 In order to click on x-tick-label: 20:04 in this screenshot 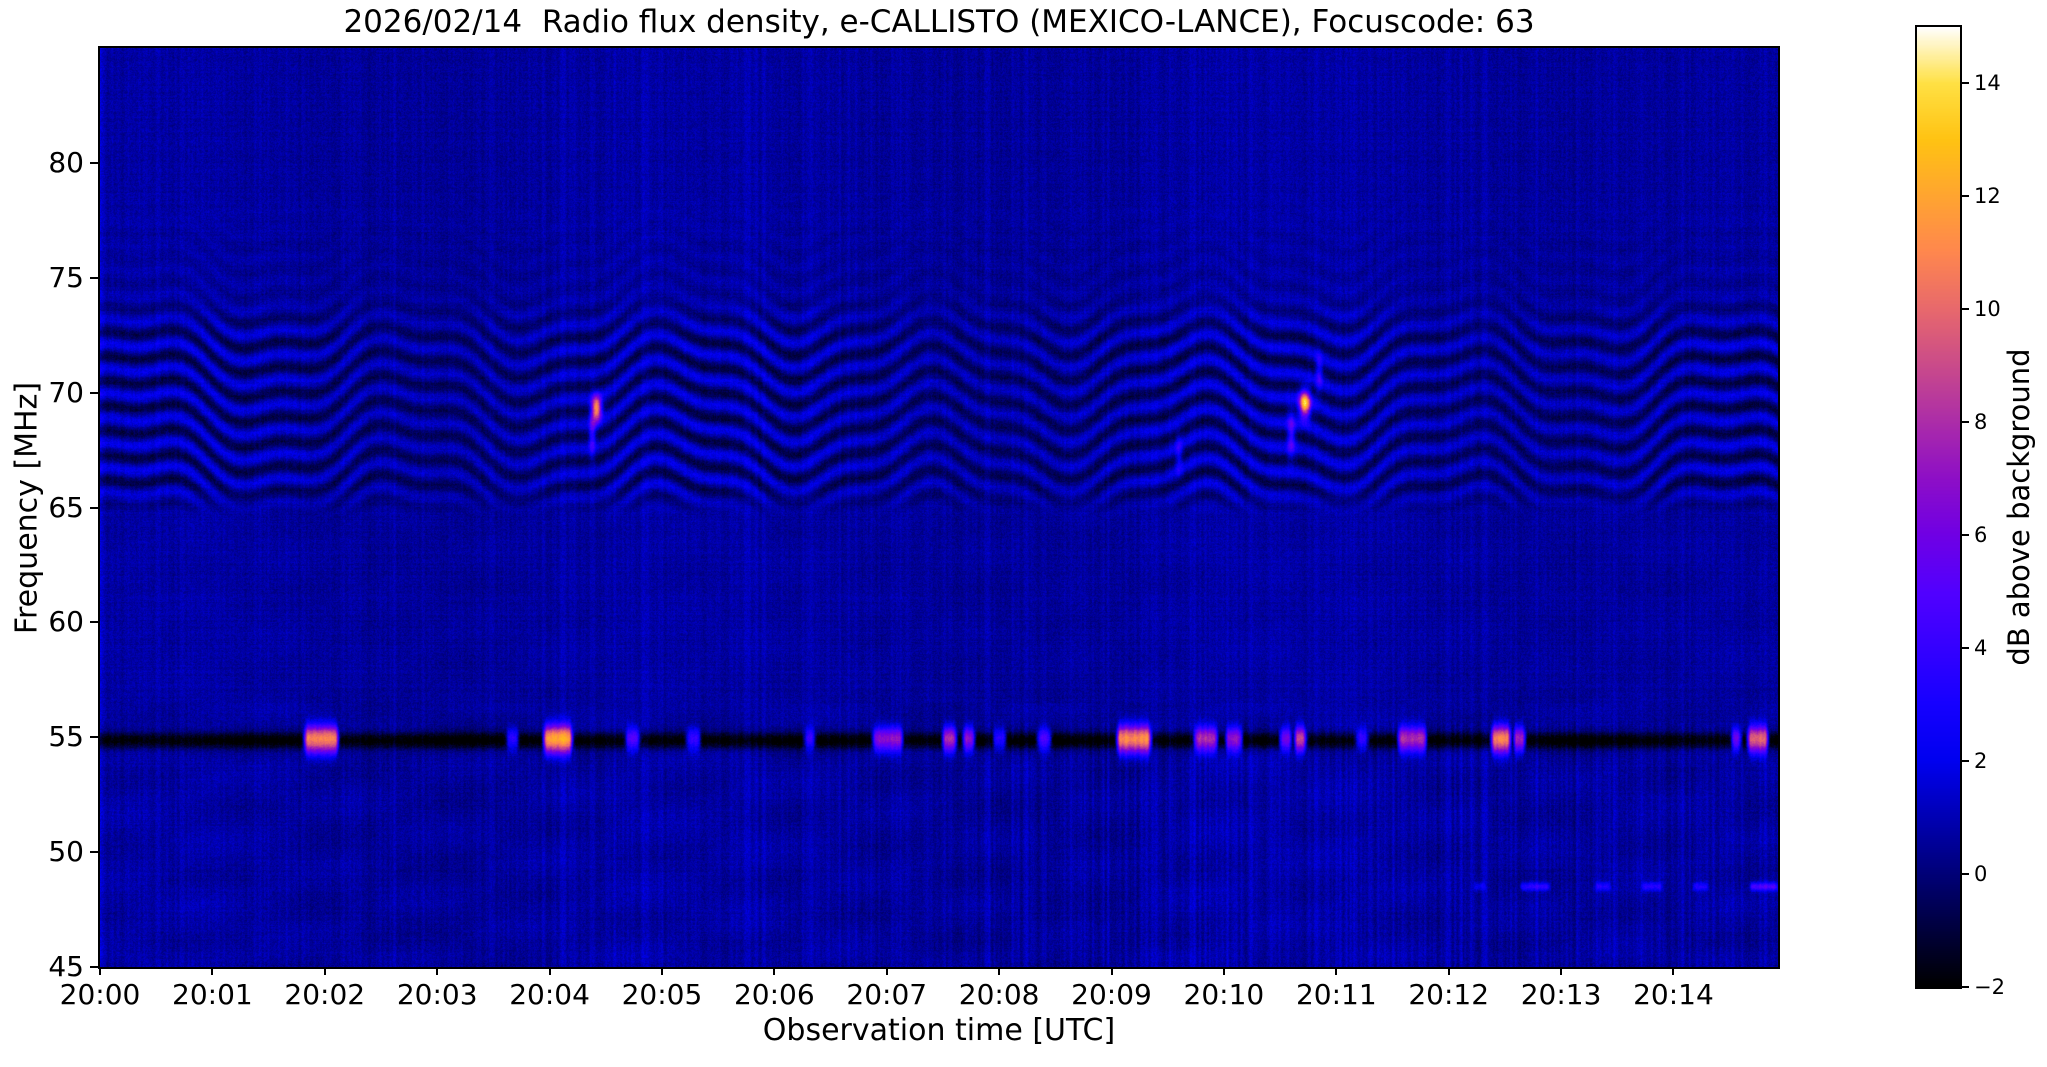, I will do `click(549, 994)`.